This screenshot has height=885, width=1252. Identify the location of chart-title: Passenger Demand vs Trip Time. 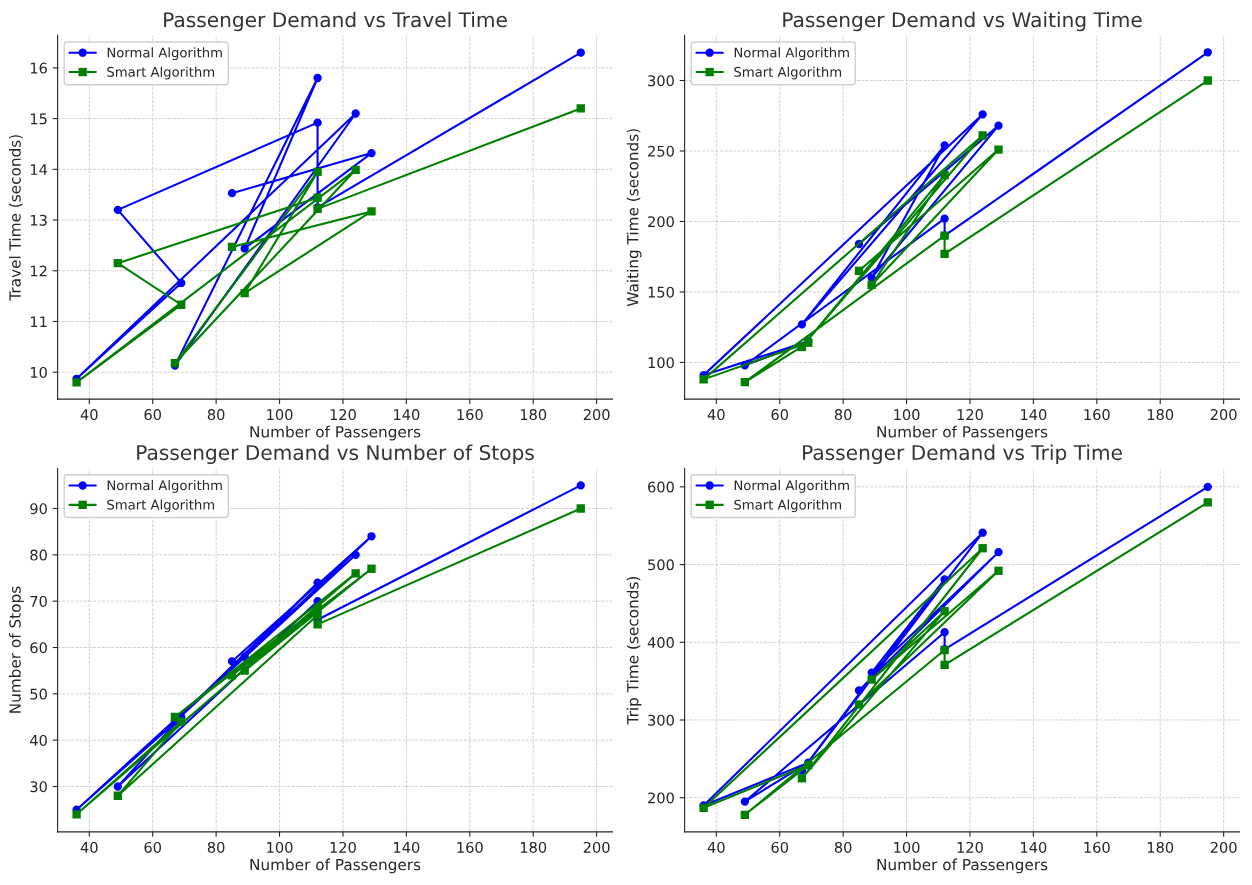
(962, 454).